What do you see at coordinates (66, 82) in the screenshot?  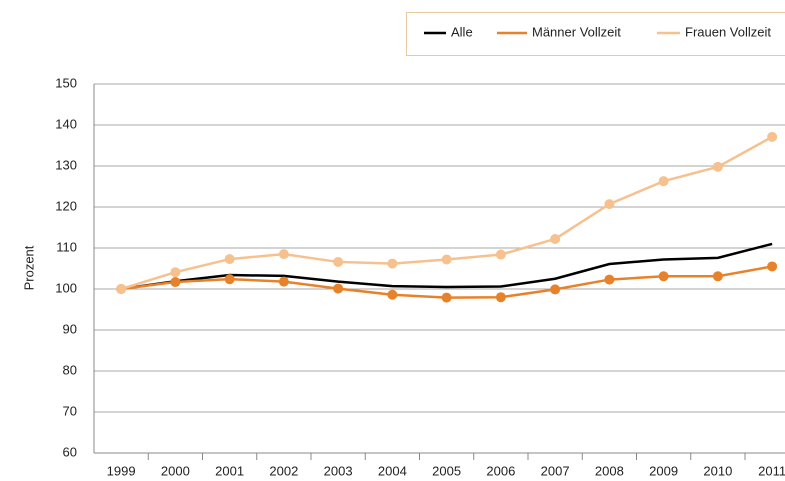 I see `y-tick-label: 150` at bounding box center [66, 82].